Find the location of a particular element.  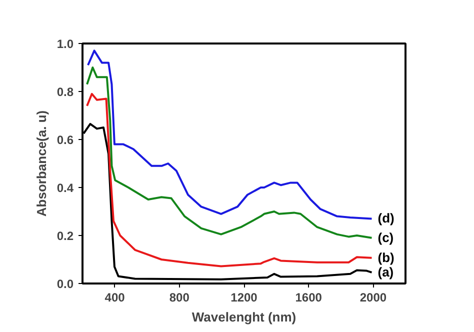

y-tick-label: 0.0 is located at coordinates (65, 284).